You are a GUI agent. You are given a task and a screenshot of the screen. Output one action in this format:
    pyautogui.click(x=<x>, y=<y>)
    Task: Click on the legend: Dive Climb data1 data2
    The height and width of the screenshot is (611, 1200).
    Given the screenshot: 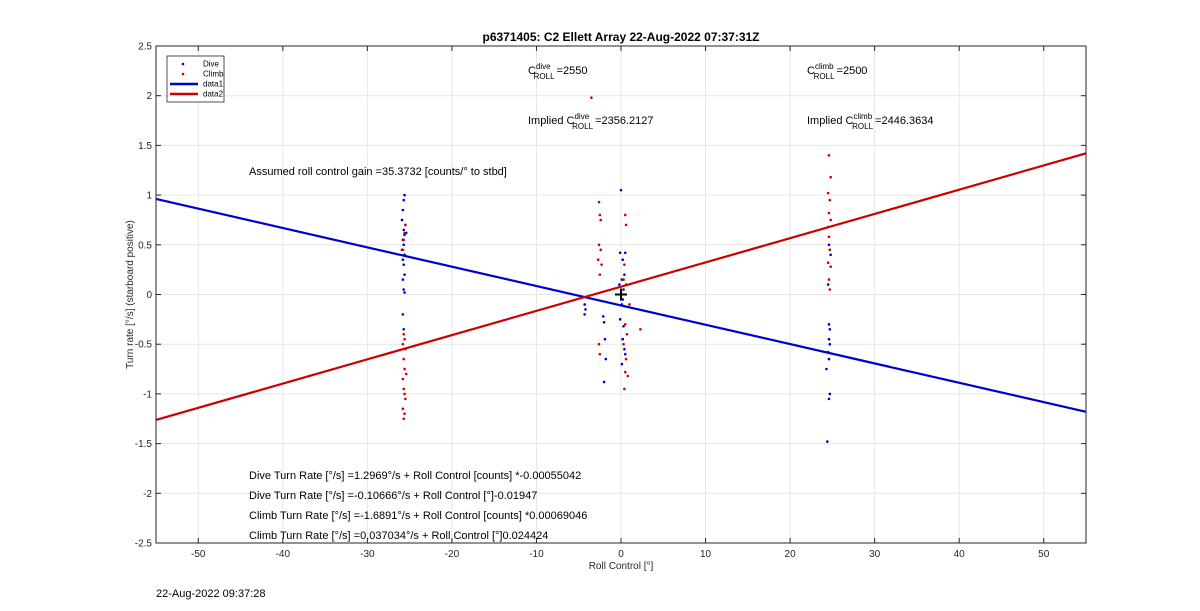 What is the action you would take?
    pyautogui.click(x=195, y=79)
    